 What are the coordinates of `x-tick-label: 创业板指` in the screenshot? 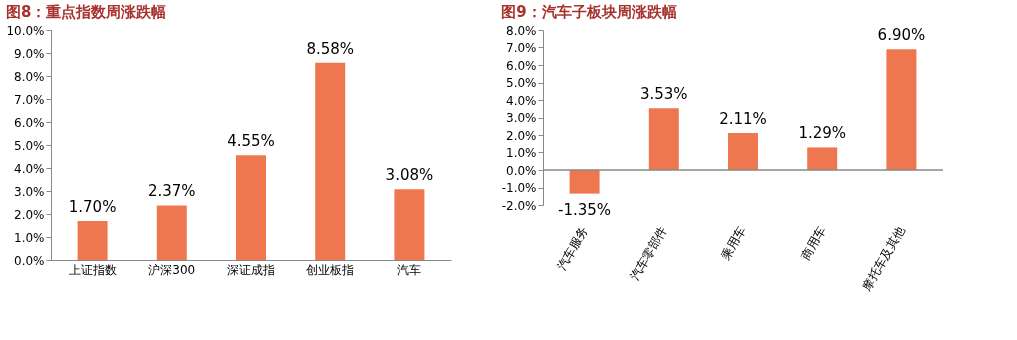 It's located at (330, 269).